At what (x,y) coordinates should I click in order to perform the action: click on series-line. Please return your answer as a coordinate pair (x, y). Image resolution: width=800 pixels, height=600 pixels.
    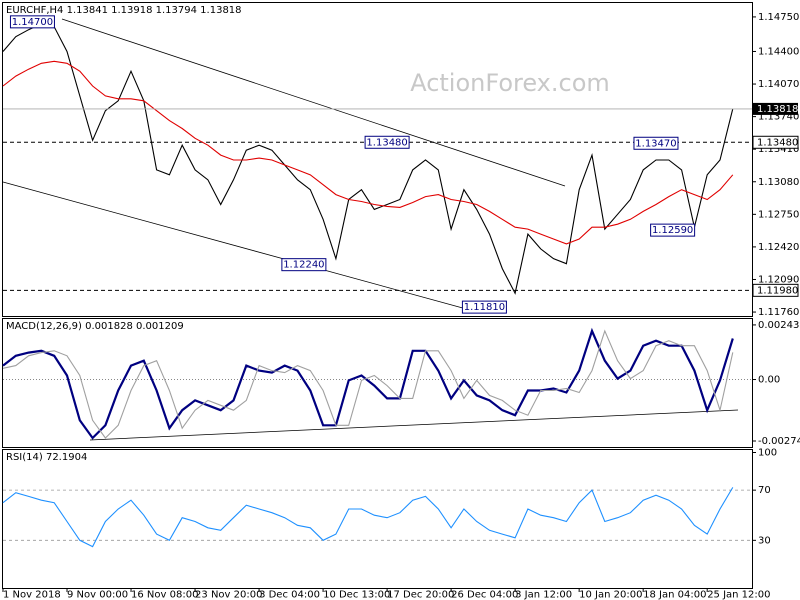
    Looking at the image, I should click on (368, 517).